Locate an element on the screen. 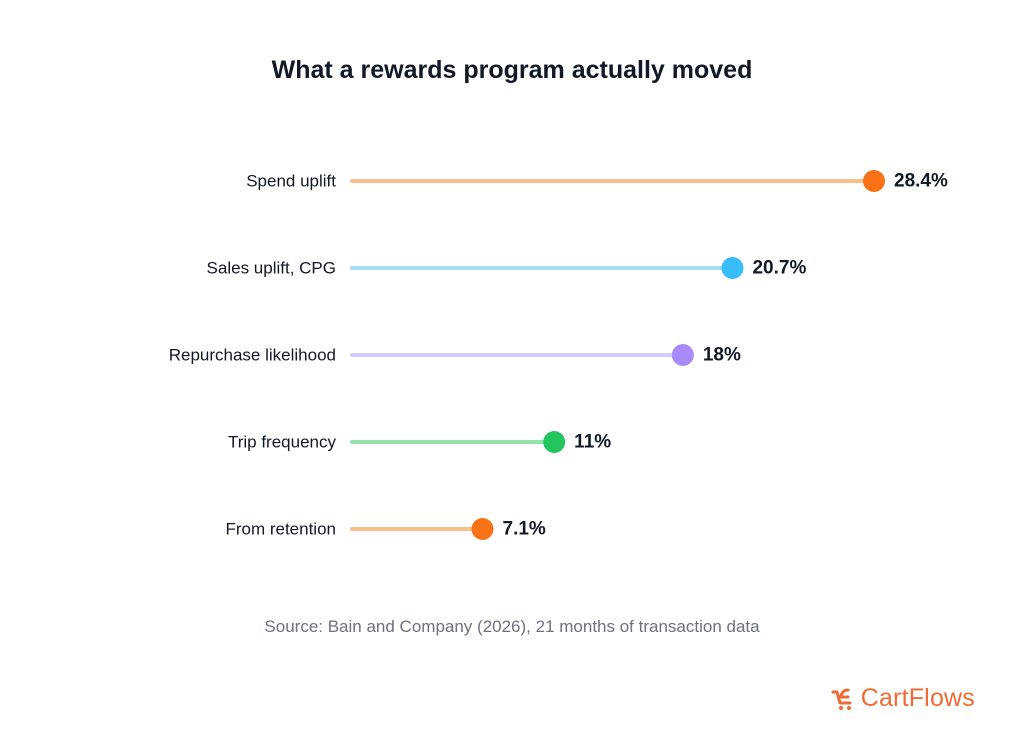 The height and width of the screenshot is (737, 1024). value-label-repurchase-likelihood: 18% is located at coordinates (722, 355).